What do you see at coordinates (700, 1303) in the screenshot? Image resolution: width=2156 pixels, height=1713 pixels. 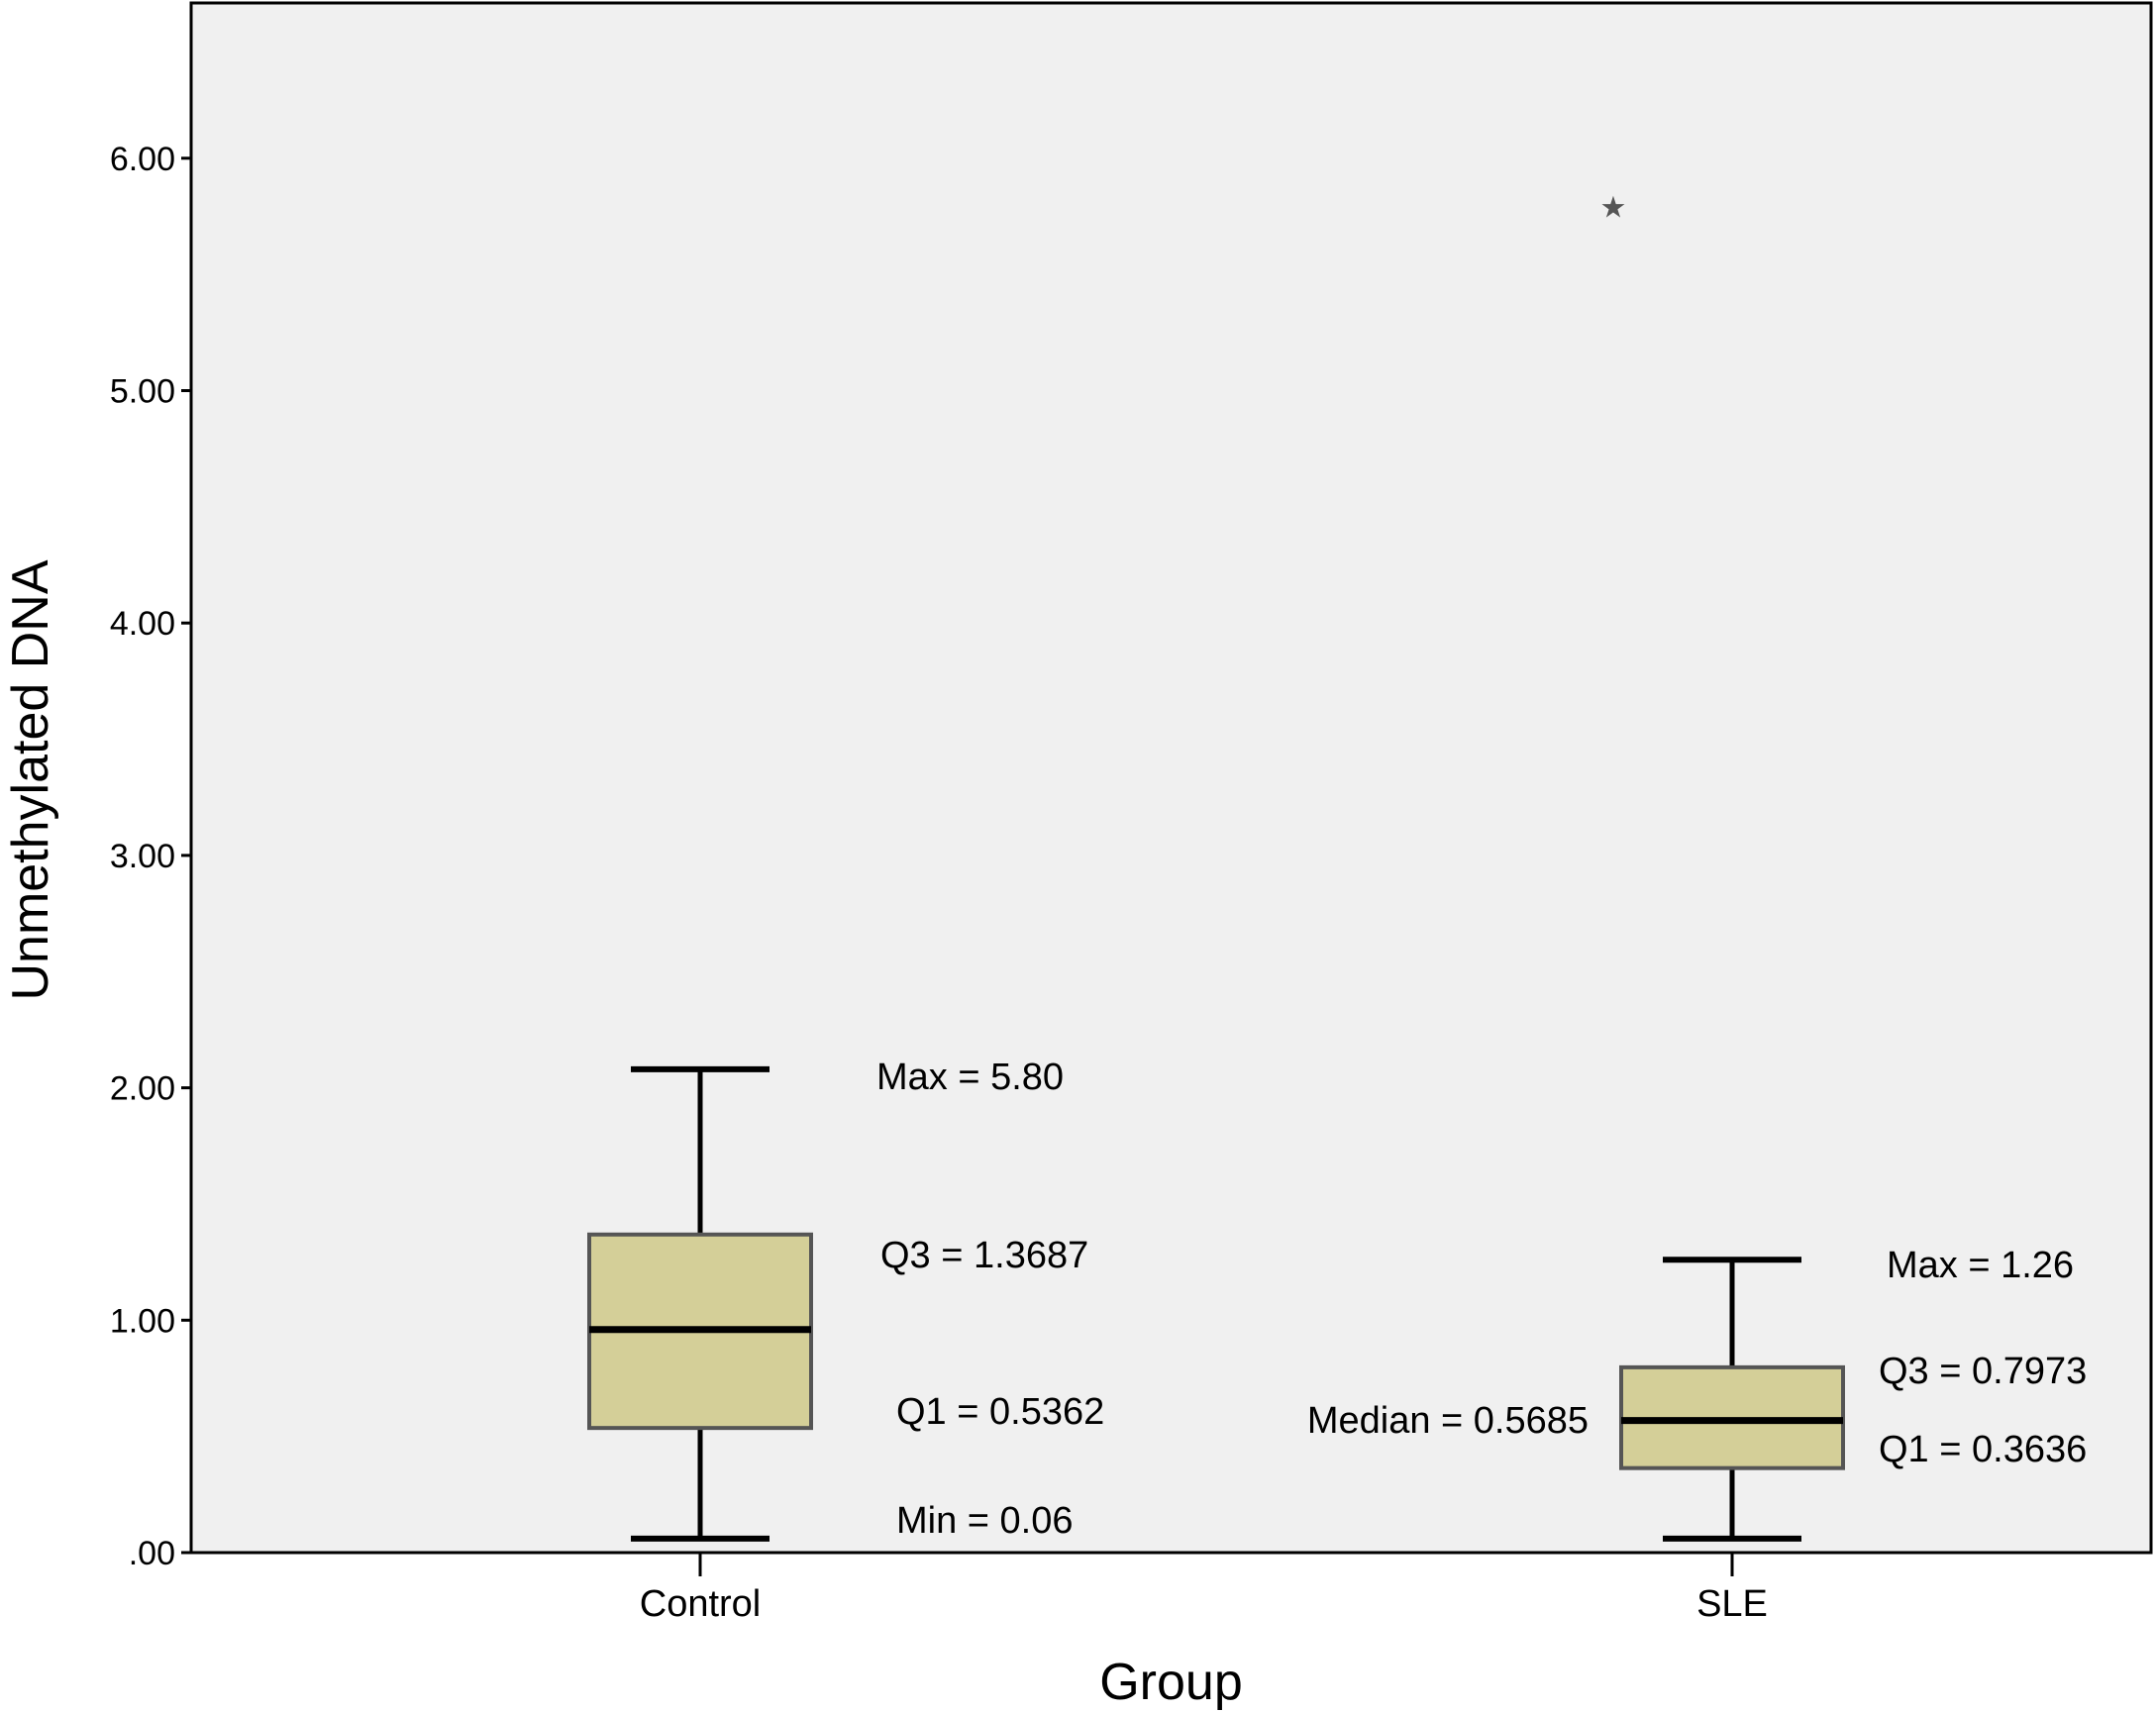 I see `box-control` at bounding box center [700, 1303].